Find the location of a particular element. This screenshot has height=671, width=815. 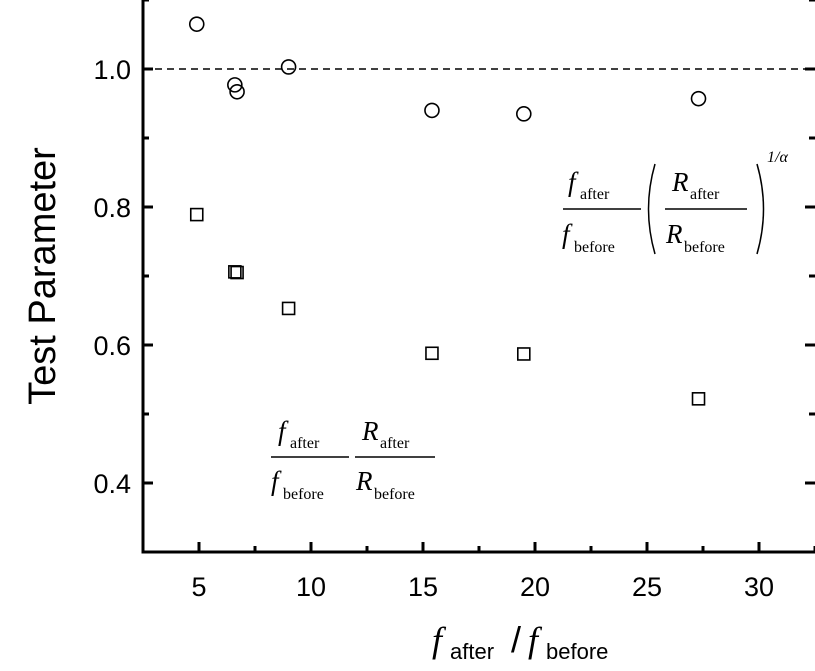

cf-sub-before: before is located at coordinates (594, 247).